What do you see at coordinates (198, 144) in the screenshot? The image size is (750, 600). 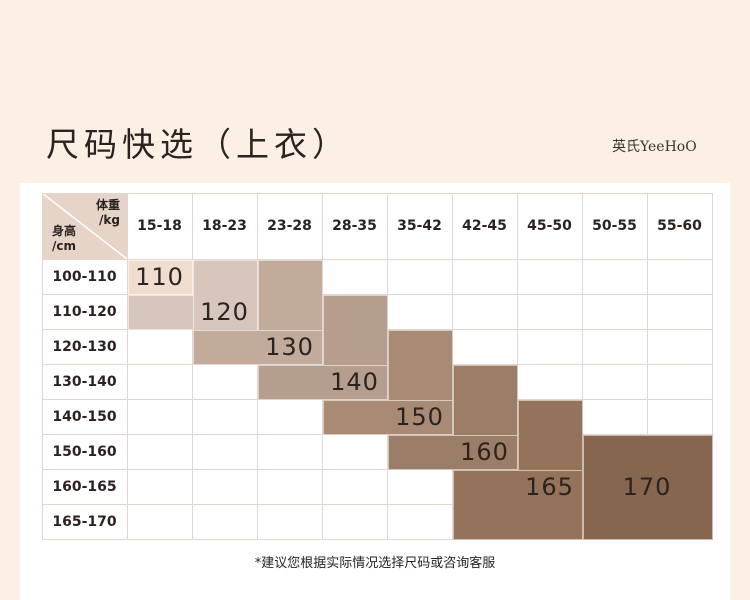 I see `page-title: 尺码快选（上衣）` at bounding box center [198, 144].